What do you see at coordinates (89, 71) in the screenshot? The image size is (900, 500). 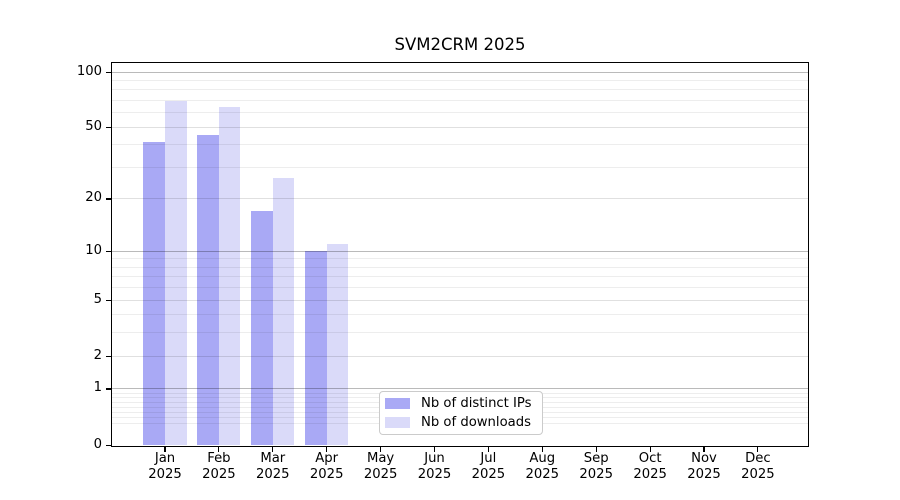 I see `y-tick-label-100: 100` at bounding box center [89, 71].